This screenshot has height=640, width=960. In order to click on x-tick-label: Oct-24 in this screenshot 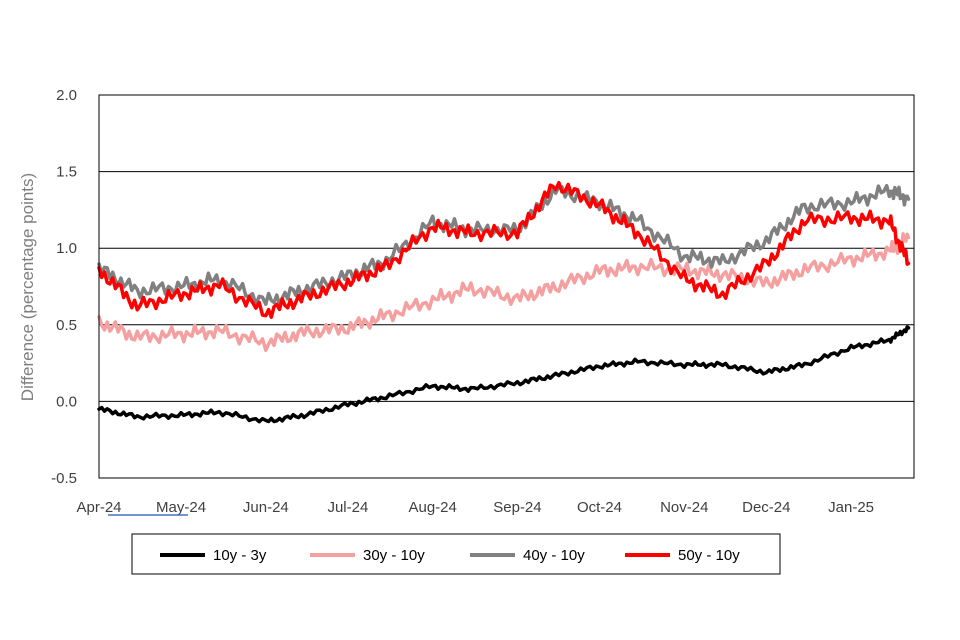, I will do `click(599, 507)`.